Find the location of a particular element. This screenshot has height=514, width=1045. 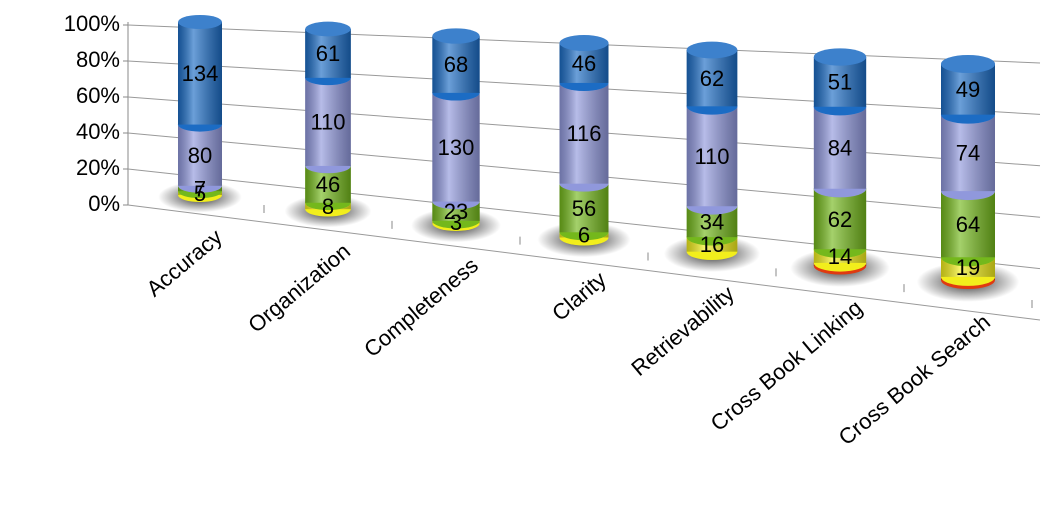

y-tick-label: 40% is located at coordinates (98, 131).